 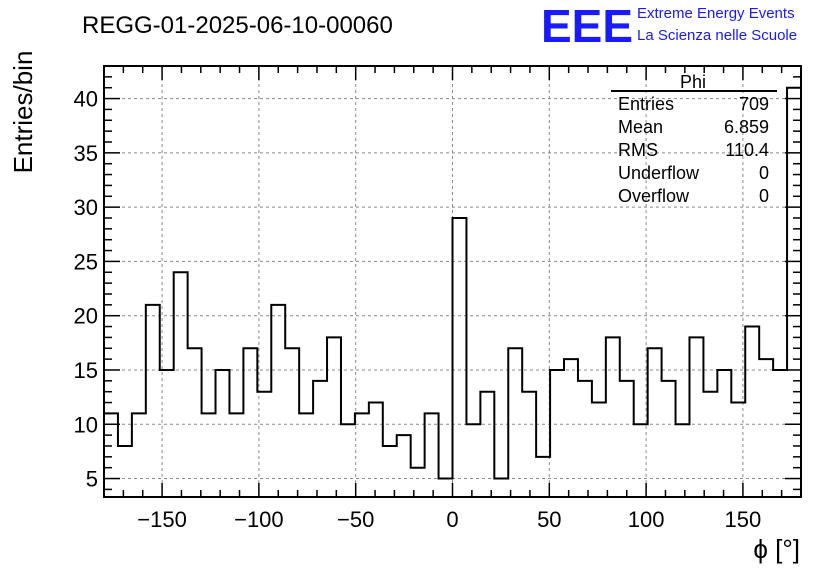 What do you see at coordinates (747, 150) in the screenshot?
I see `stats-value: 110.4` at bounding box center [747, 150].